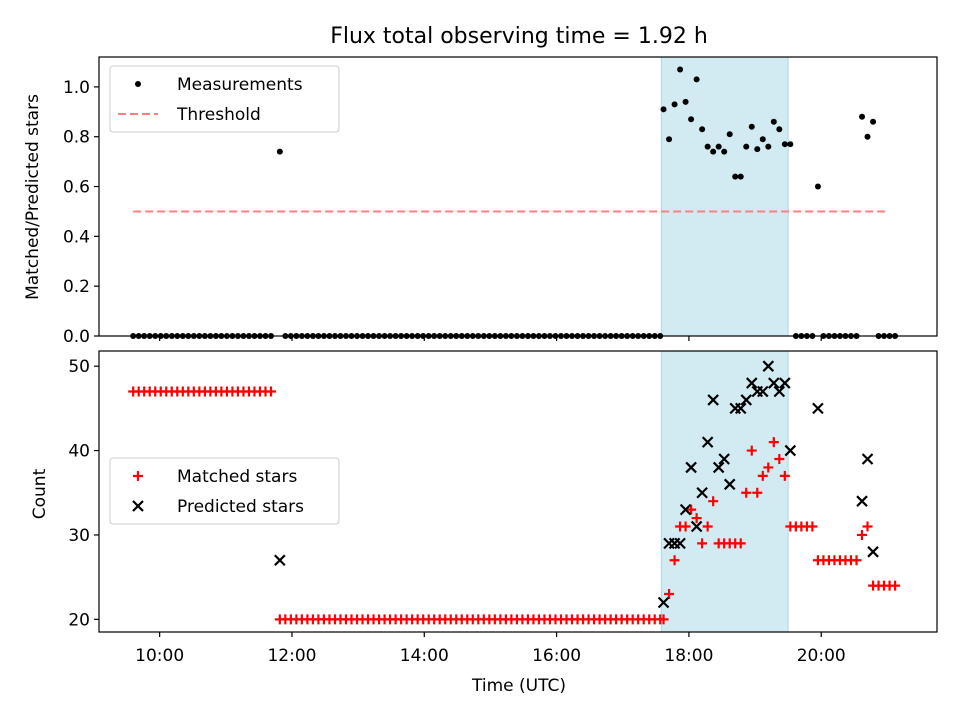  What do you see at coordinates (240, 507) in the screenshot?
I see `legend-label: Predicted stars` at bounding box center [240, 507].